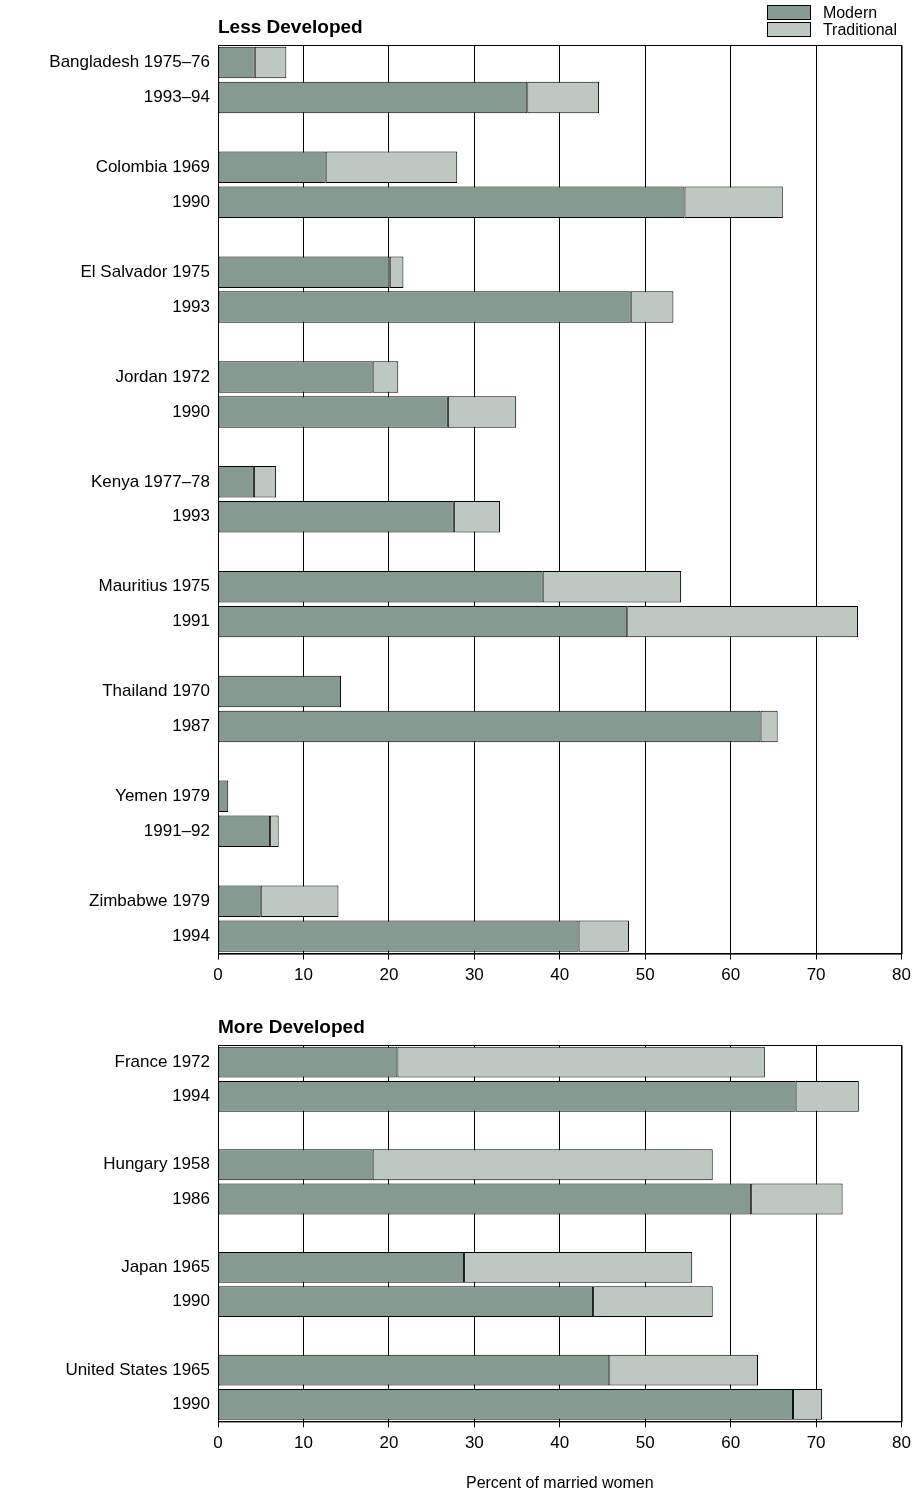 Image resolution: width=917 pixels, height=1505 pixels. What do you see at coordinates (850, 12) in the screenshot?
I see `legend-label: Modern` at bounding box center [850, 12].